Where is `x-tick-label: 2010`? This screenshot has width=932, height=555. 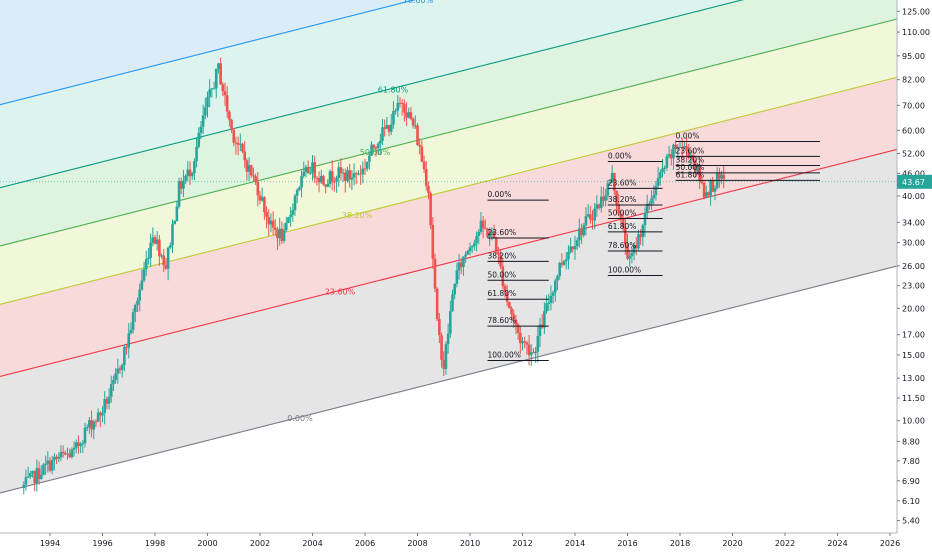 x-tick-label: 2010 is located at coordinates (470, 543).